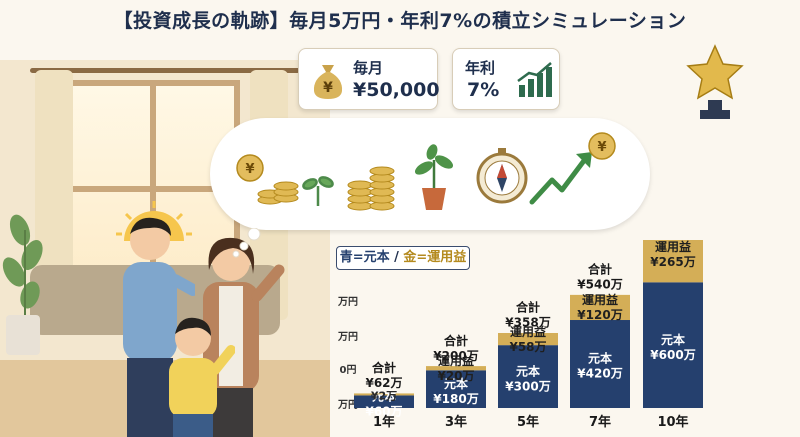  I want to click on total-label: 合計¥200万, so click(455, 348).